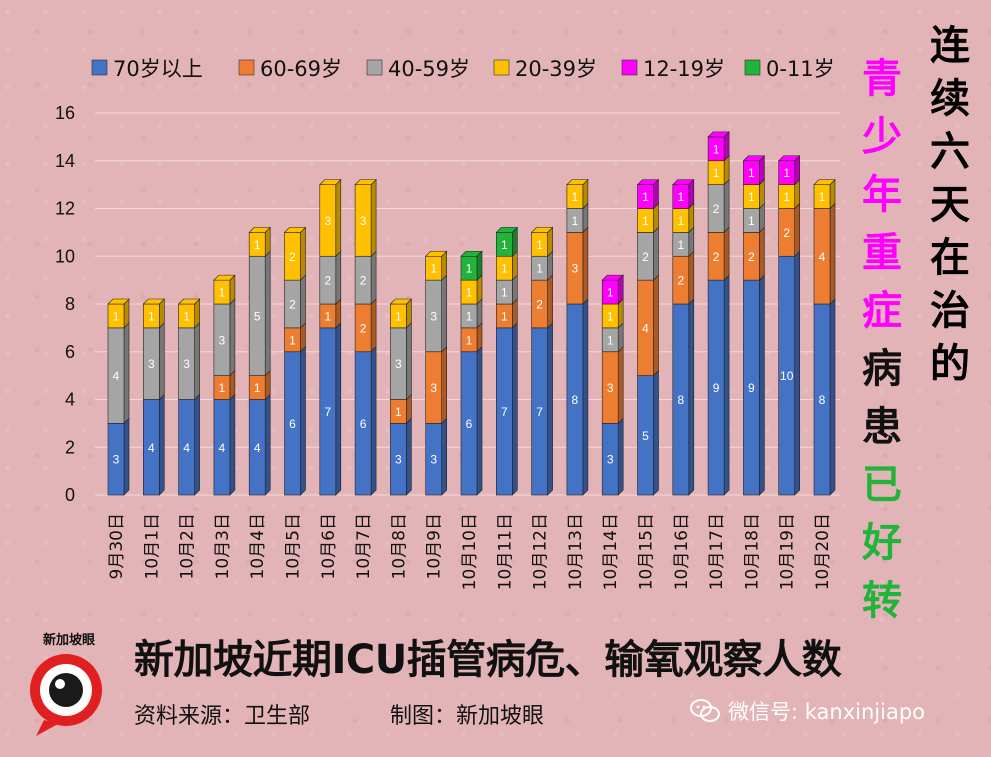 The image size is (991, 757). What do you see at coordinates (824, 337) in the screenshot?
I see `bar-stack: 8 4 1` at bounding box center [824, 337].